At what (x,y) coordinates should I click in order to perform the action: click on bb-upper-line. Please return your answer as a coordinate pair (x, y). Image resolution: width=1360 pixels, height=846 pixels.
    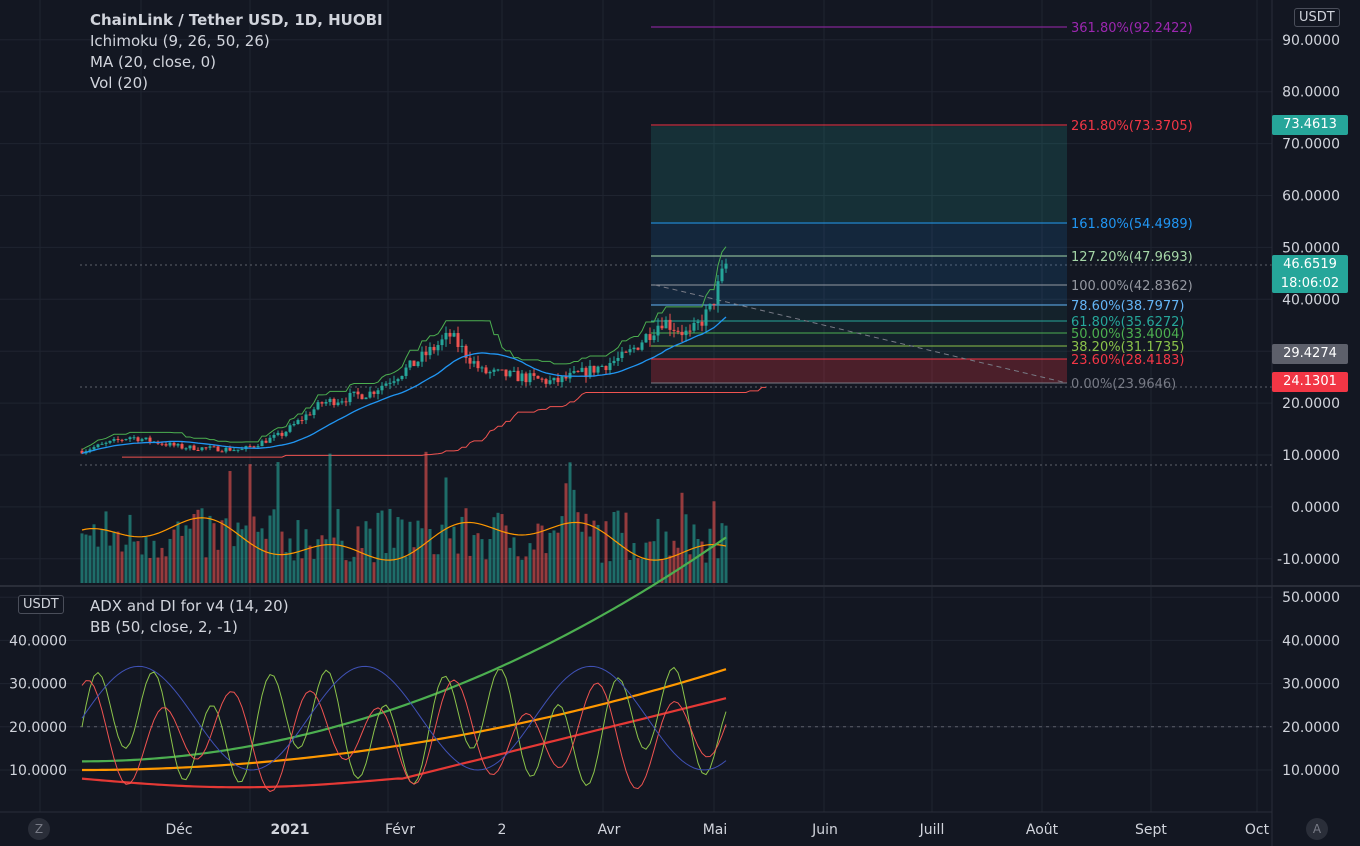
    Looking at the image, I should click on (404, 649).